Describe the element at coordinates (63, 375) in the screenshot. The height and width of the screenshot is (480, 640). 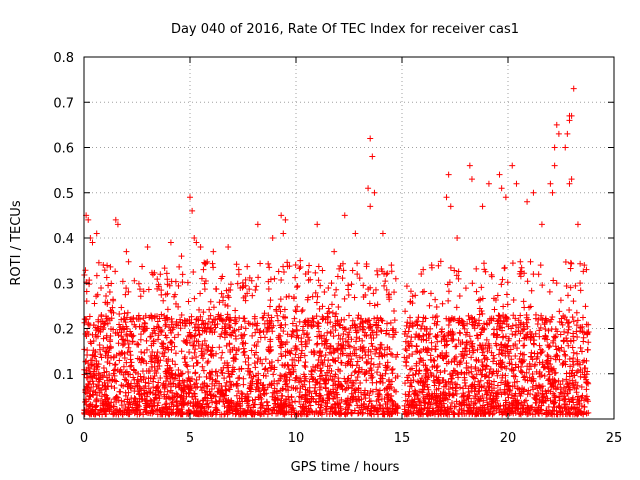
I see `y-tick-label: 0.1` at that location.